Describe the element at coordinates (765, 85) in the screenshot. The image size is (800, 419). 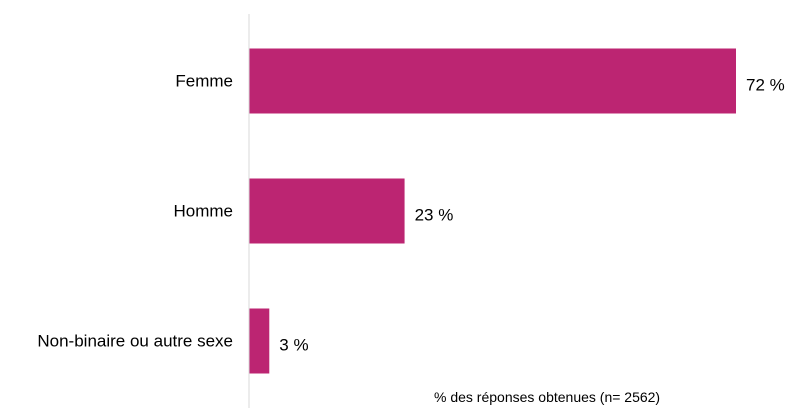
I see `value-label-0: 72 %` at that location.